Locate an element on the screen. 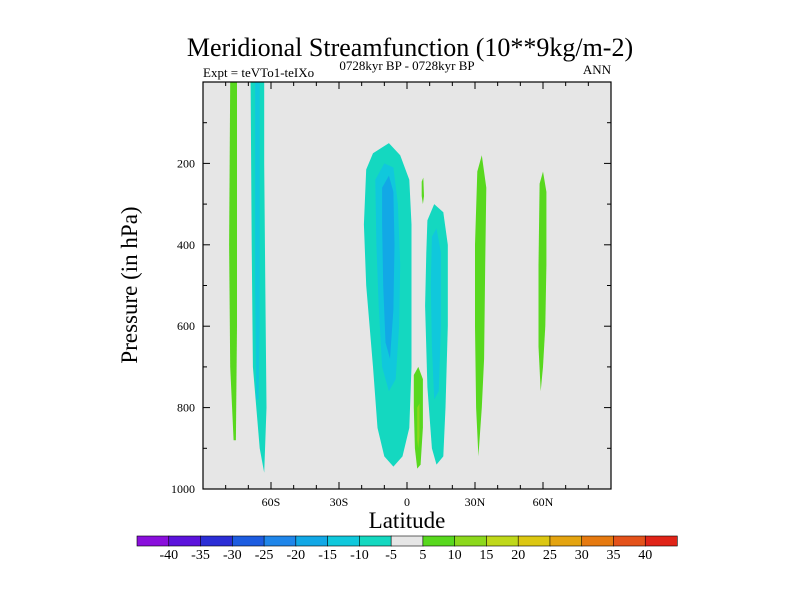 This screenshot has width=800, height=600. contour-equator-right-core is located at coordinates (435, 314).